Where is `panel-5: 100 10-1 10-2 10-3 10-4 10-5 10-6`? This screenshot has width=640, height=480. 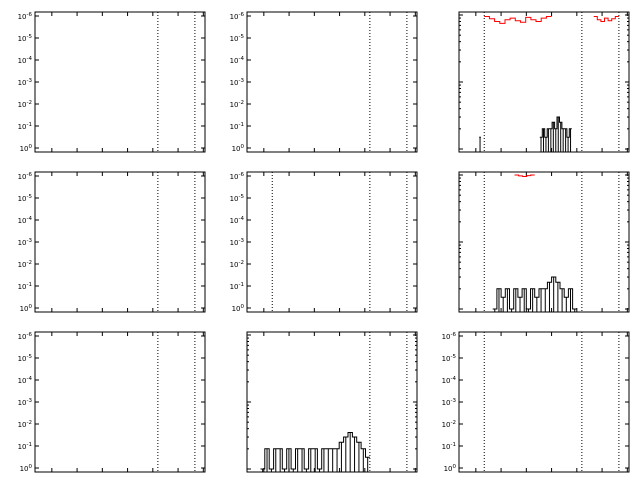
panel-5: 100 10-1 10-2 10-3 10-4 10-5 10-6 is located at coordinates (324, 242).